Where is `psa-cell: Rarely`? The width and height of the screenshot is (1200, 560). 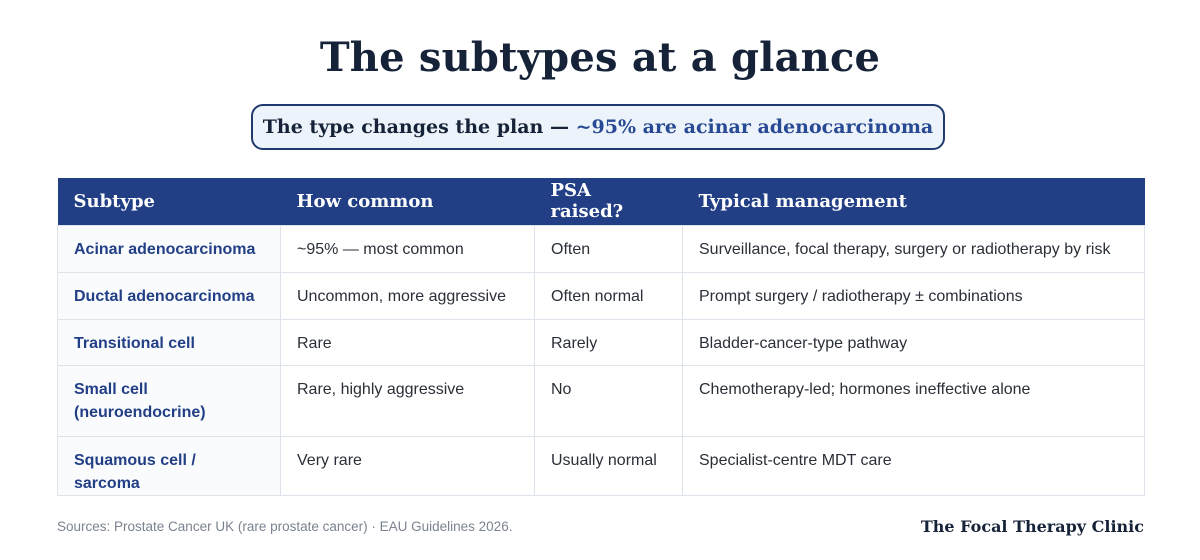
psa-cell: Rarely is located at coordinates (608, 342).